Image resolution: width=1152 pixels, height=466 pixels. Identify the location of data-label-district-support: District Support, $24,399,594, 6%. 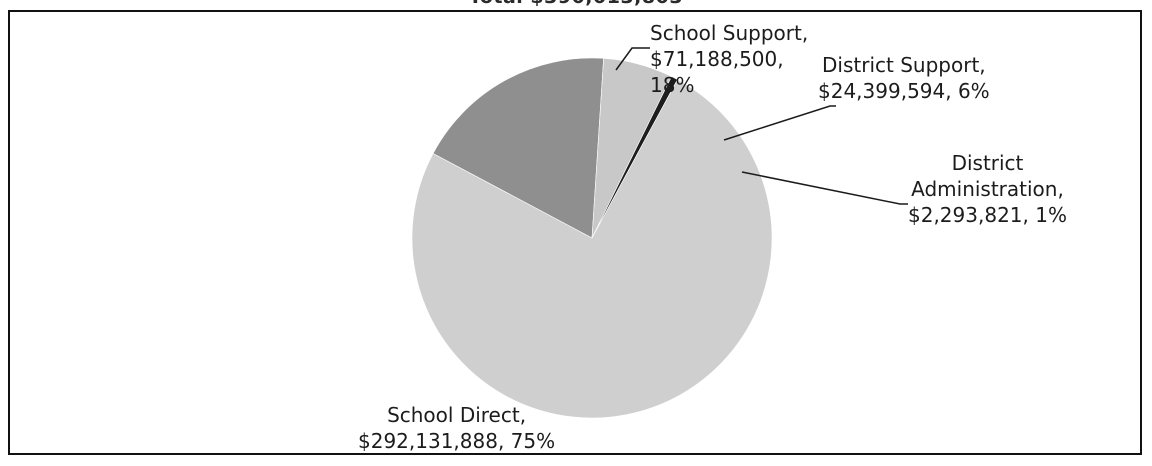
(904, 78).